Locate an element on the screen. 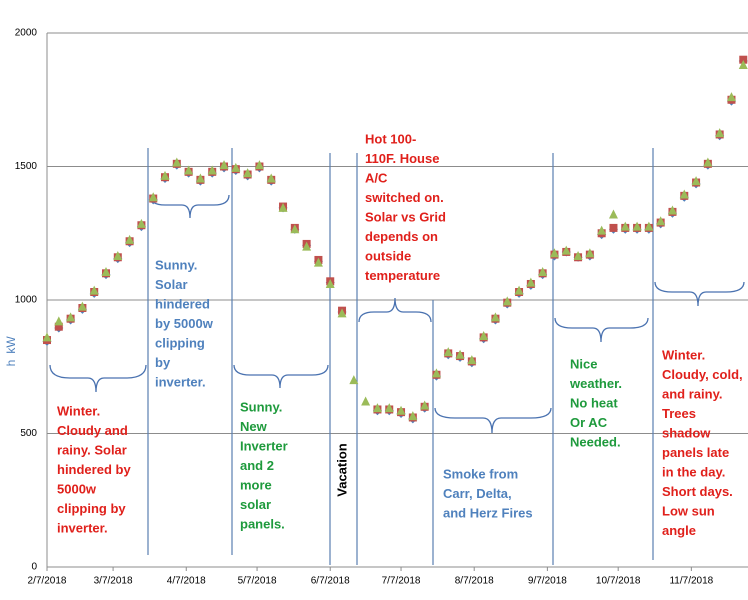  annotation: panels. is located at coordinates (262, 523).